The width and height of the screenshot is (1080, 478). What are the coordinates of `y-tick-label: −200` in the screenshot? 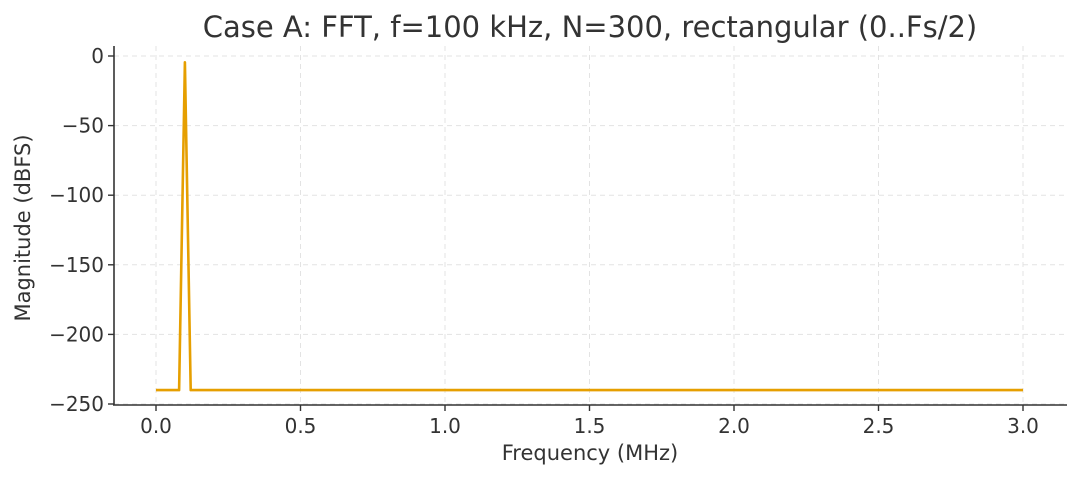 It's located at (76, 334).